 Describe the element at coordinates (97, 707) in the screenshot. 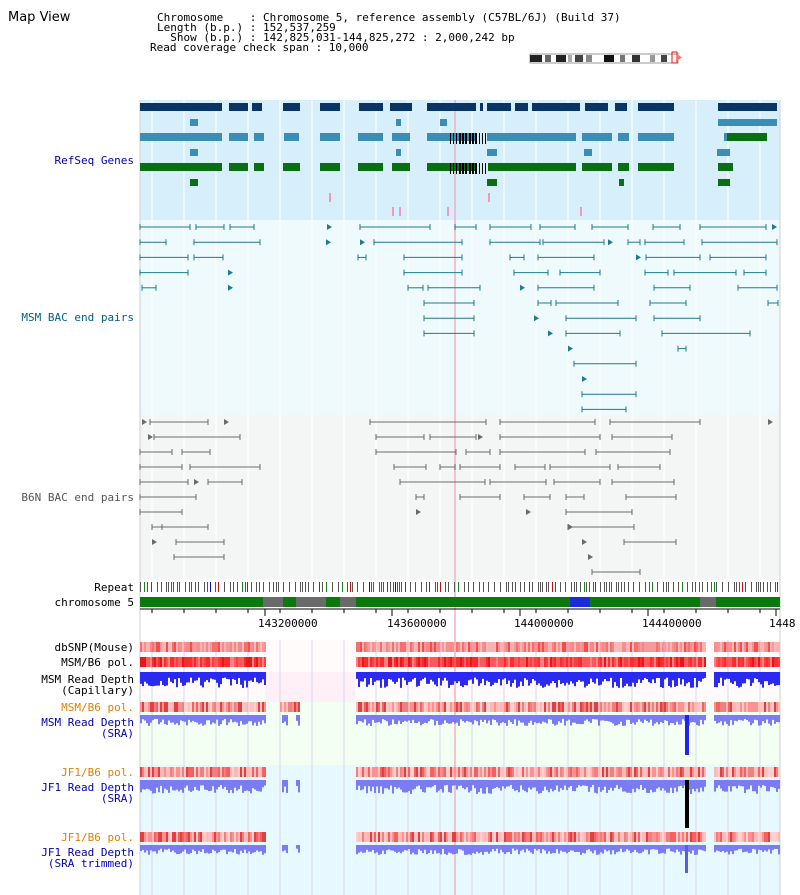

I see `track-label-msm-b6-pol-2: MSM/B6 pol.` at that location.